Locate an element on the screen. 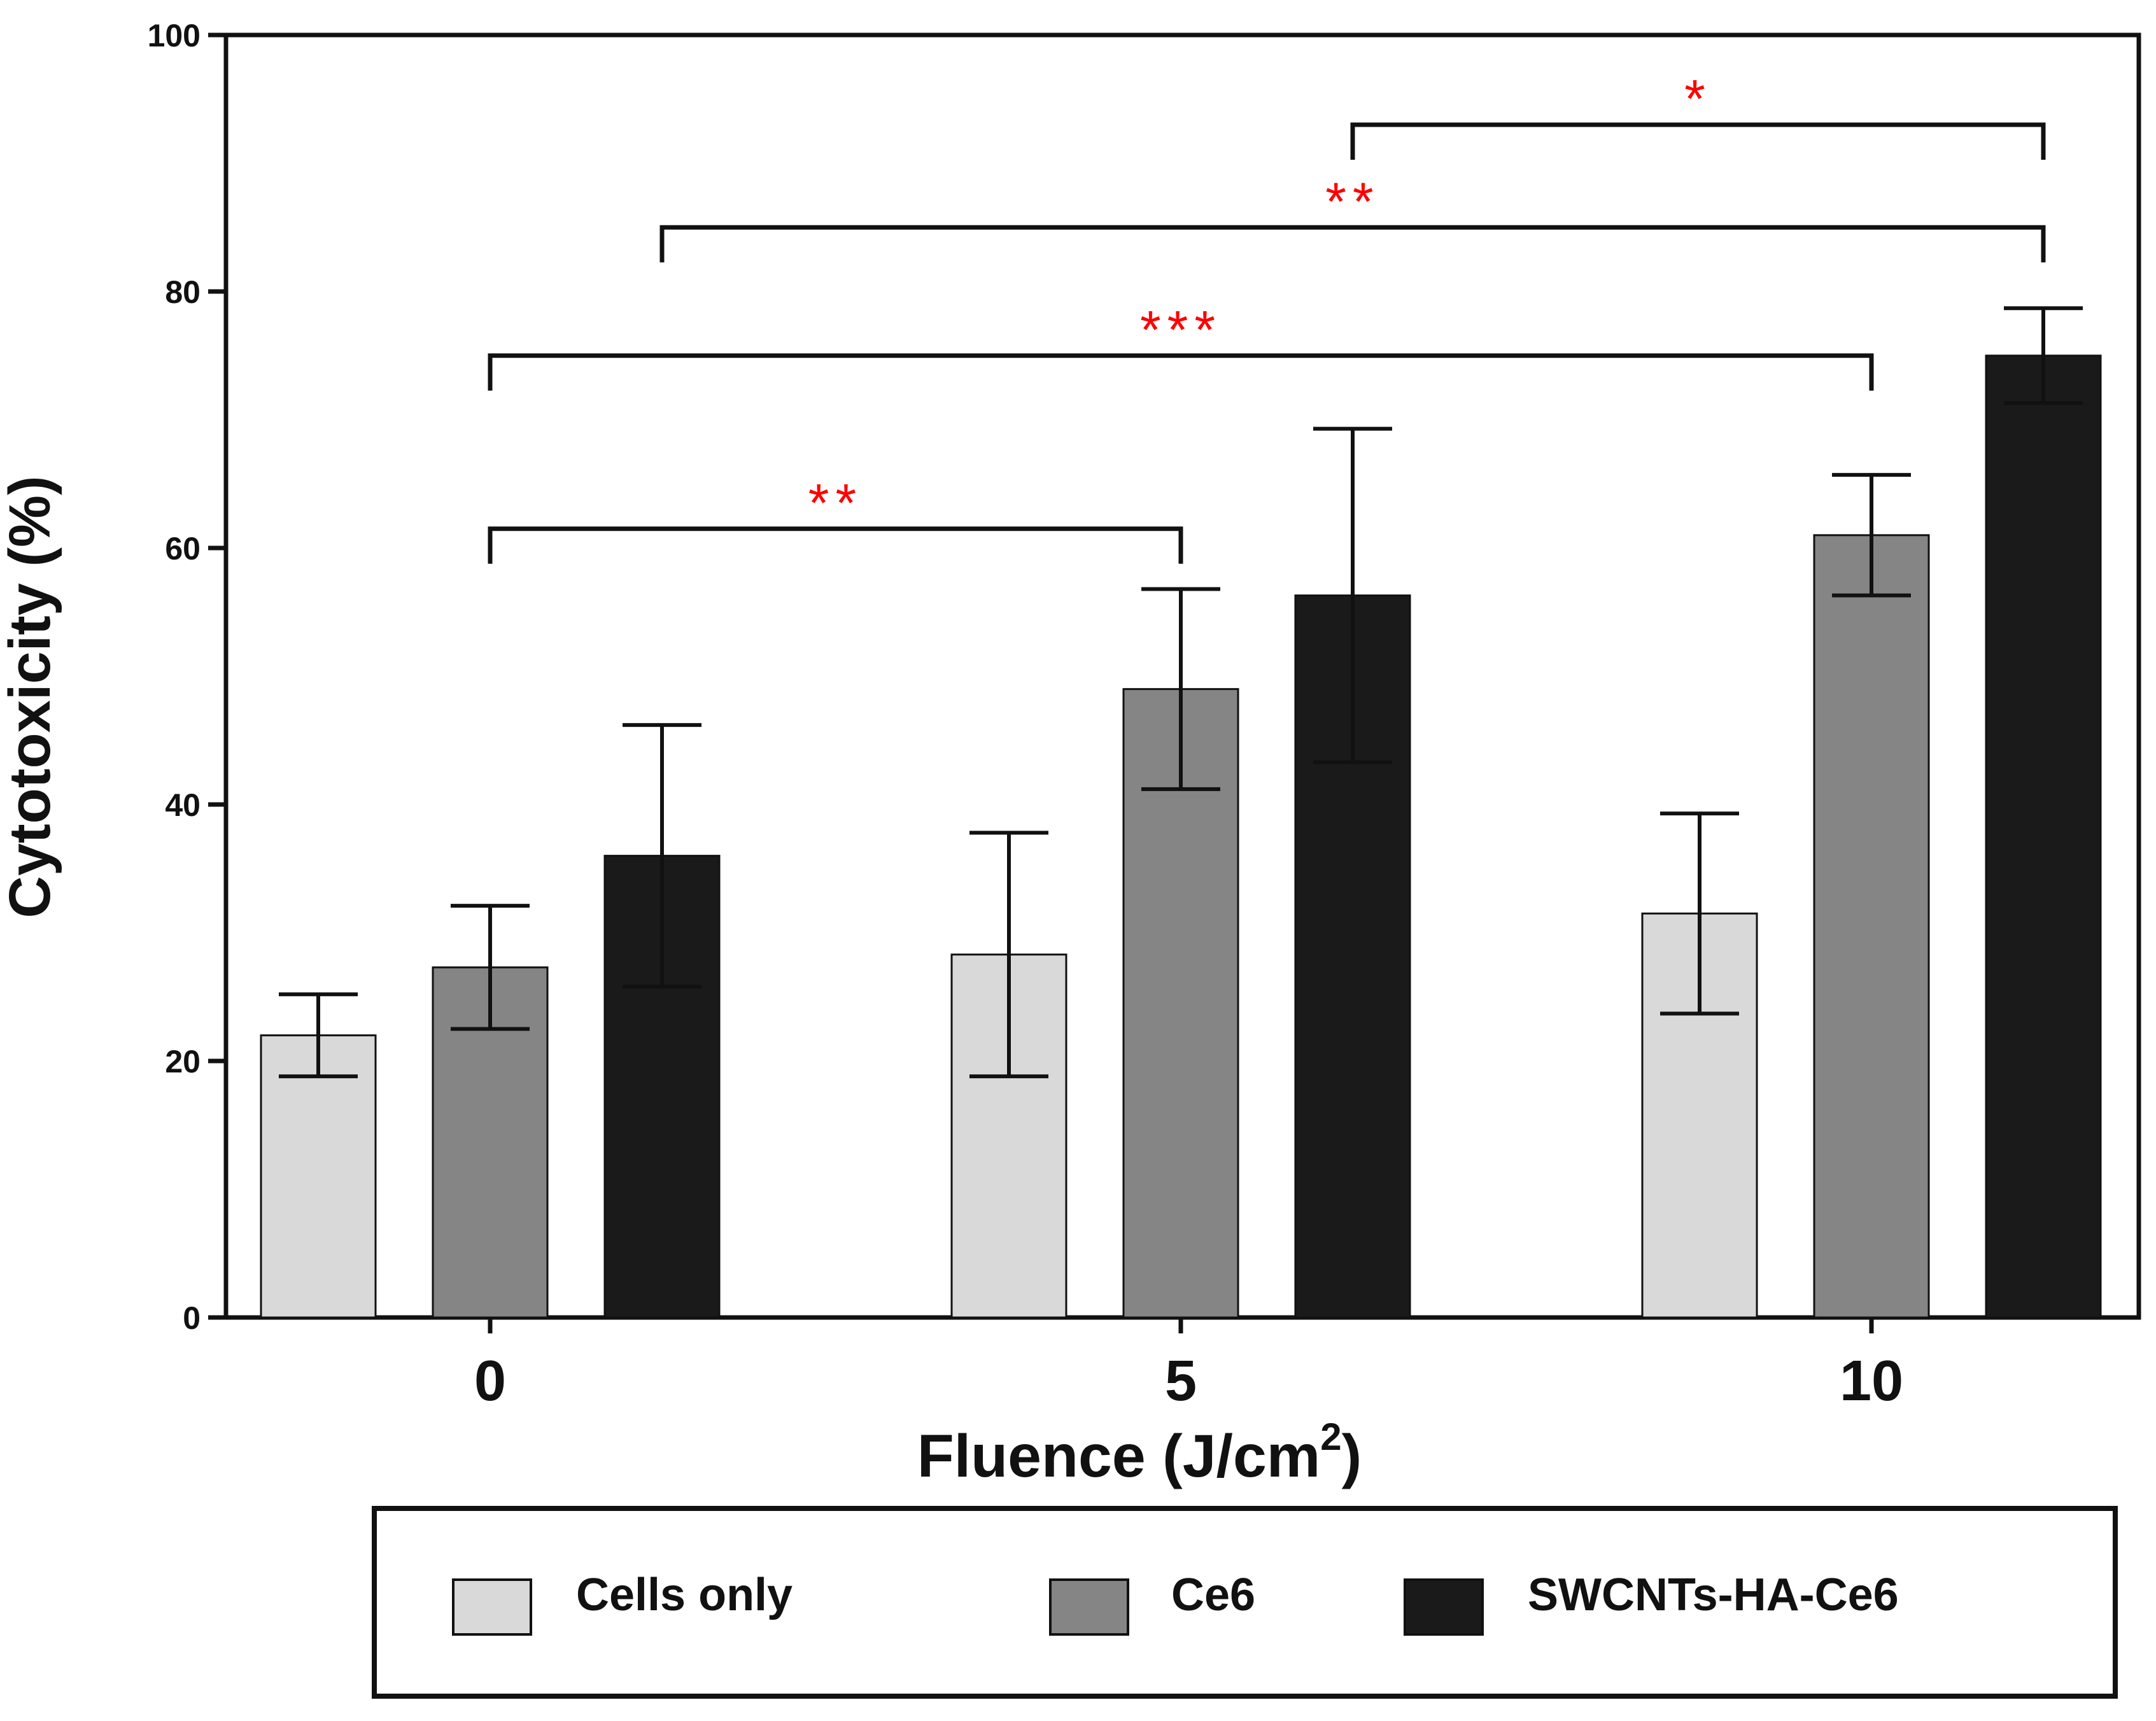 The height and width of the screenshot is (1721, 2156). x-tick-label: 0 is located at coordinates (490, 1381).